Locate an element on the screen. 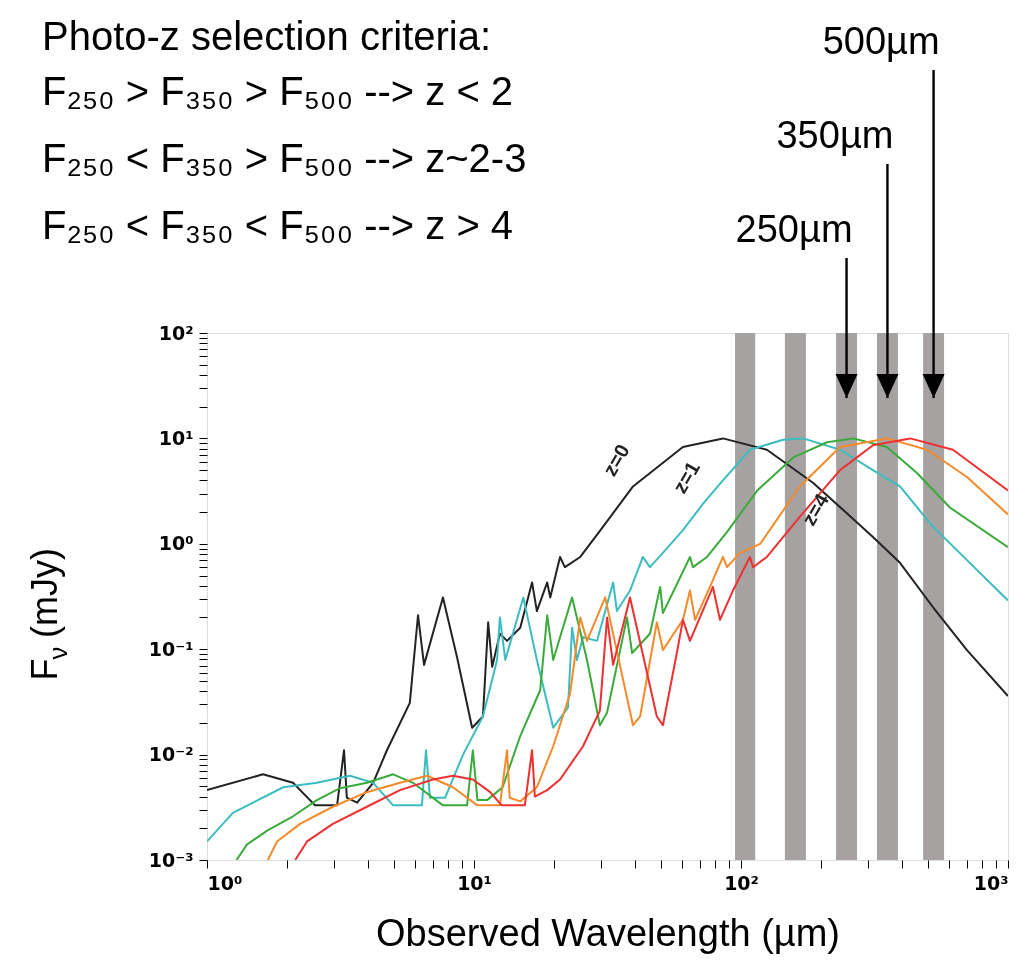  text: z=1 is located at coordinates (686, 477).